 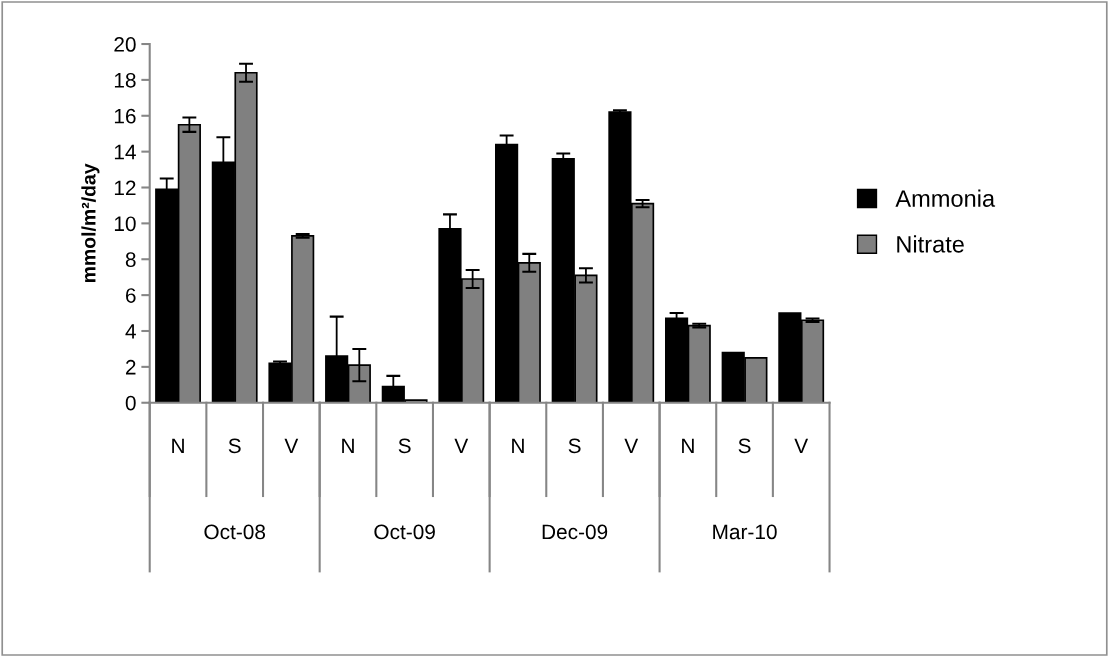 What do you see at coordinates (745, 532) in the screenshot?
I see `text: Mar-10` at bounding box center [745, 532].